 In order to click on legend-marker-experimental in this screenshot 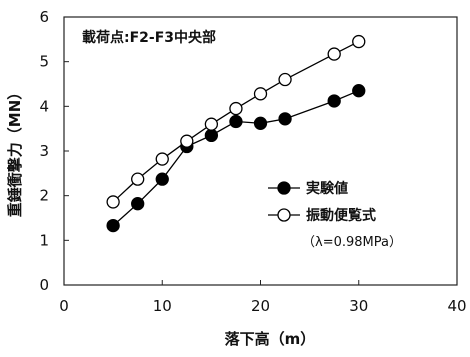, I will do `click(284, 188)`.